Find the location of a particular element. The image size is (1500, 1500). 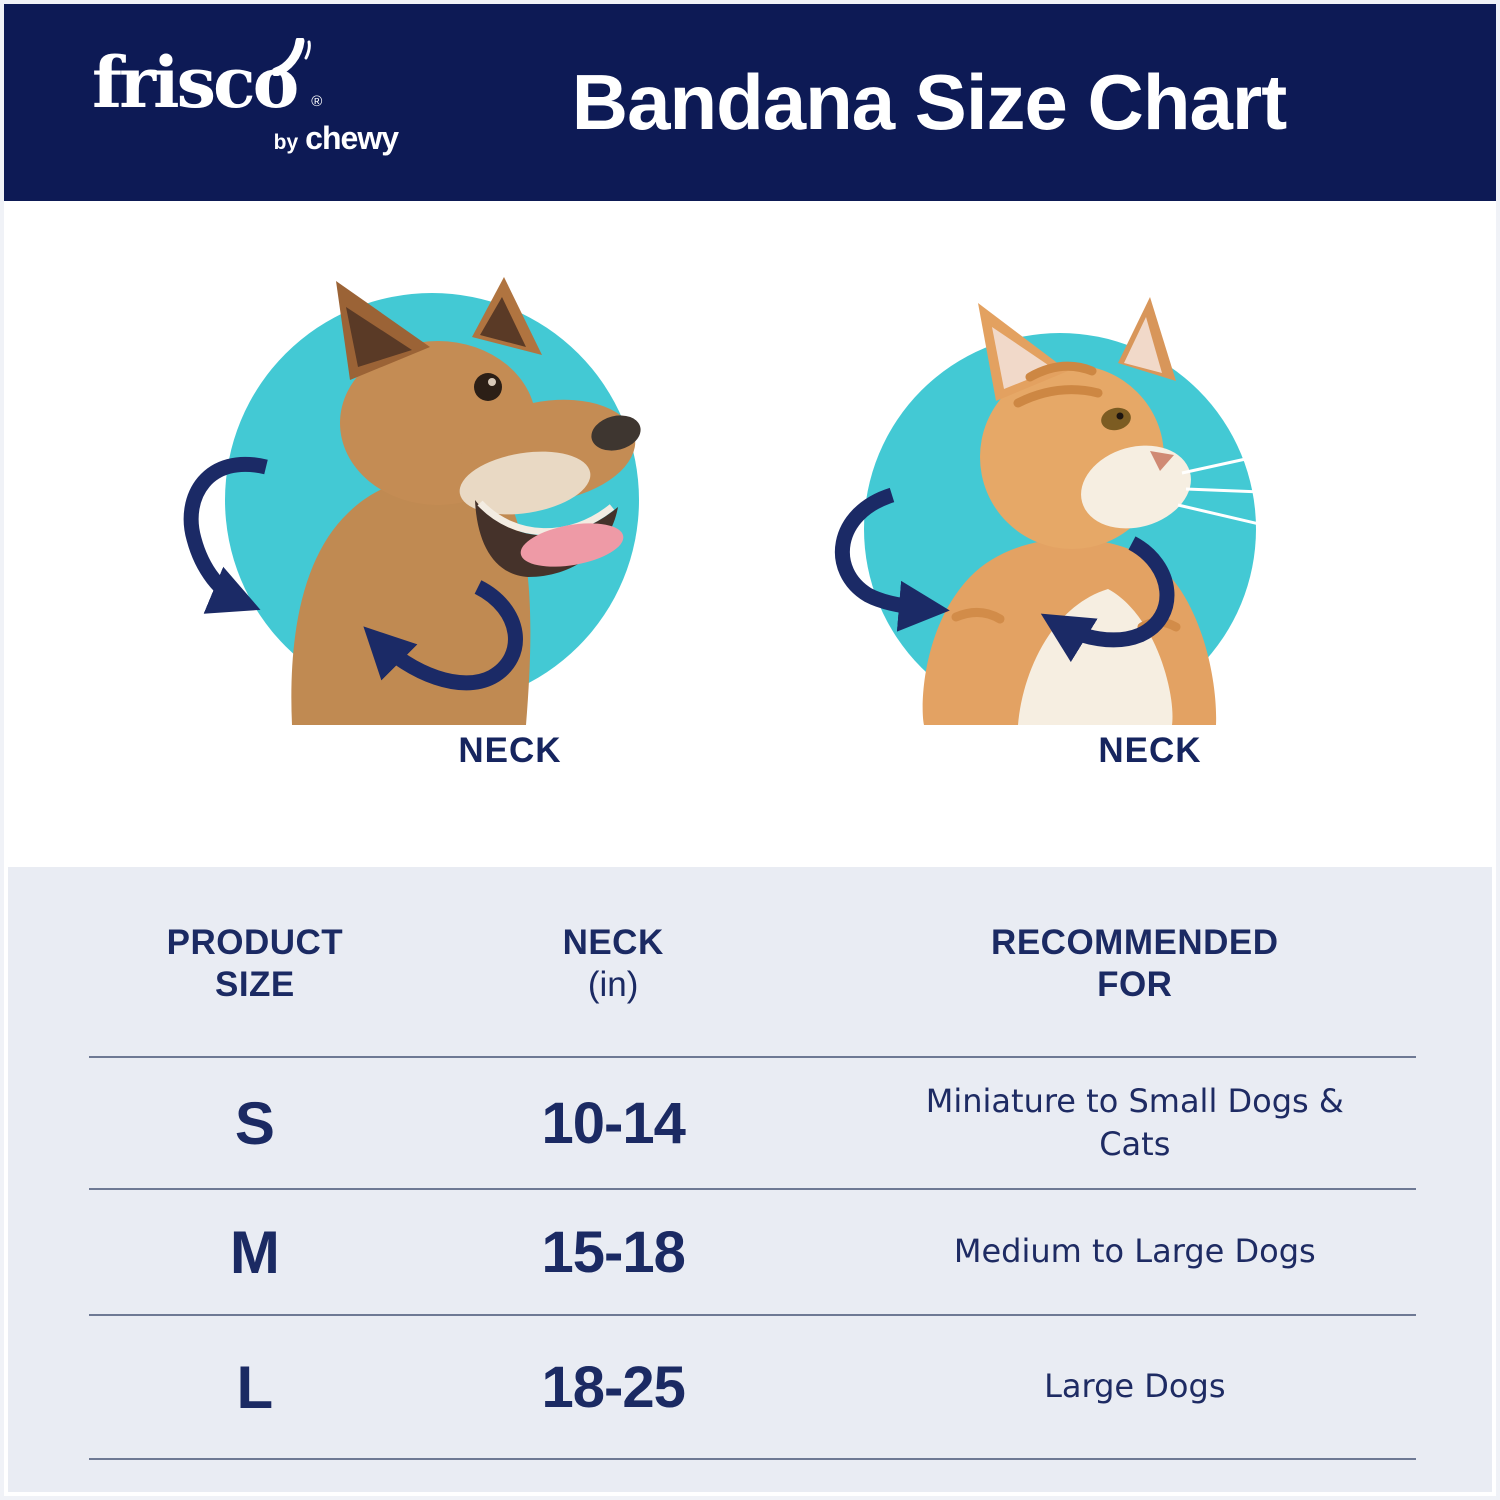

recommended-for-value: Medium to Large Dogs is located at coordinates (1134, 1251).